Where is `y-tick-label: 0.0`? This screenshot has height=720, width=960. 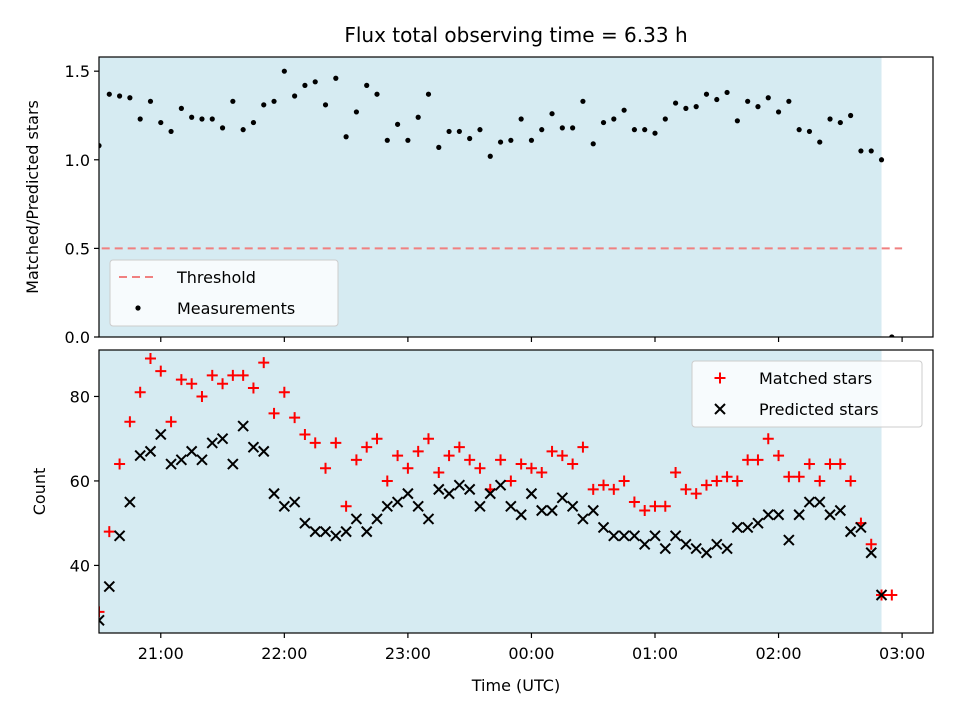
y-tick-label: 0.0 is located at coordinates (77, 337).